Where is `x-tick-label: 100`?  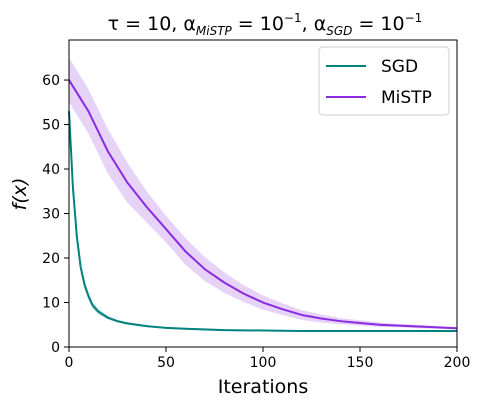 x-tick-label: 100 is located at coordinates (263, 363).